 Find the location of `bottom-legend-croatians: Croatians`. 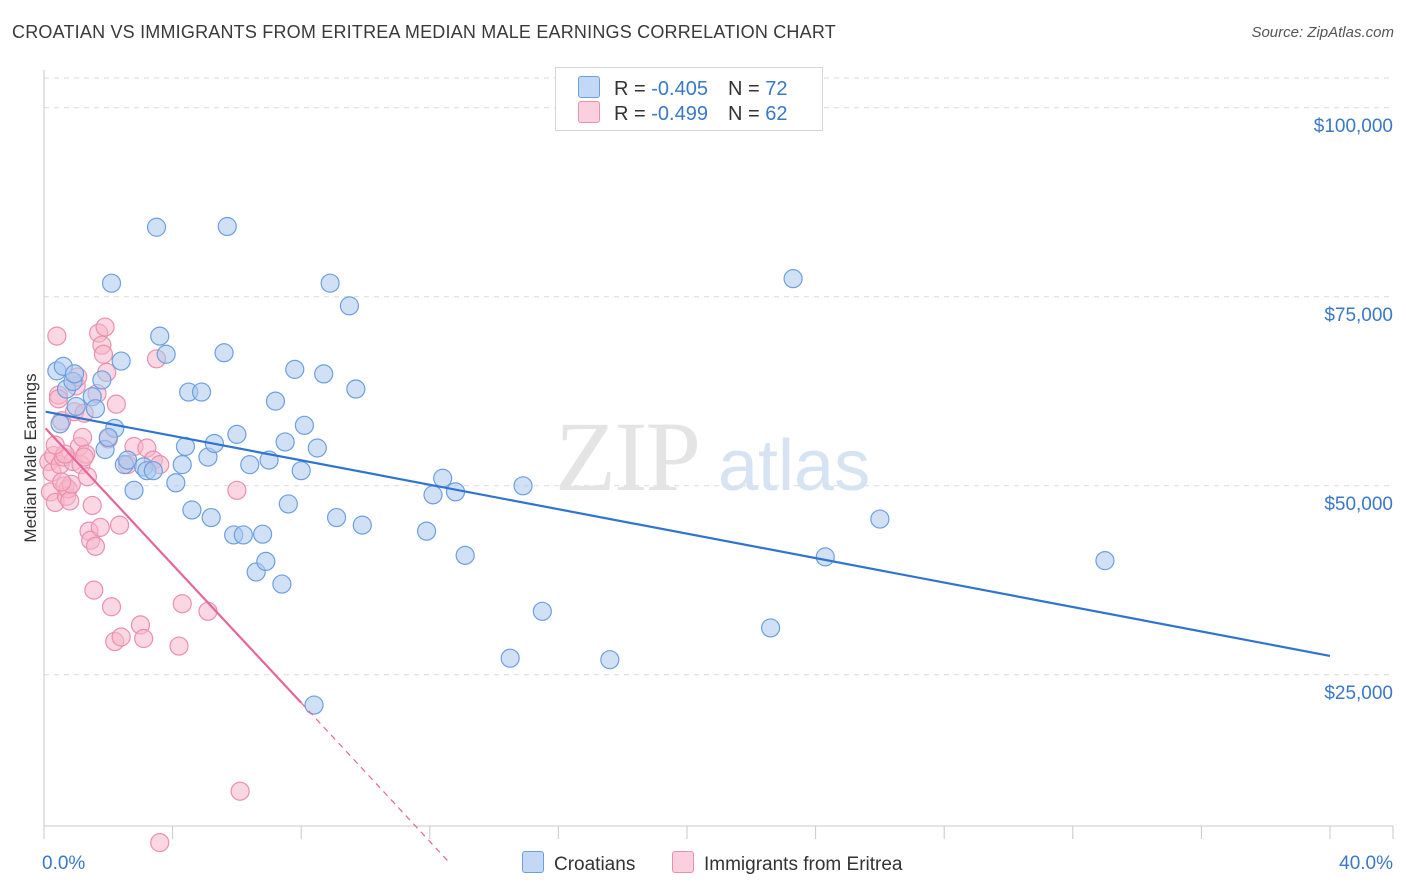

bottom-legend-croatians: Croatians is located at coordinates (578, 863).